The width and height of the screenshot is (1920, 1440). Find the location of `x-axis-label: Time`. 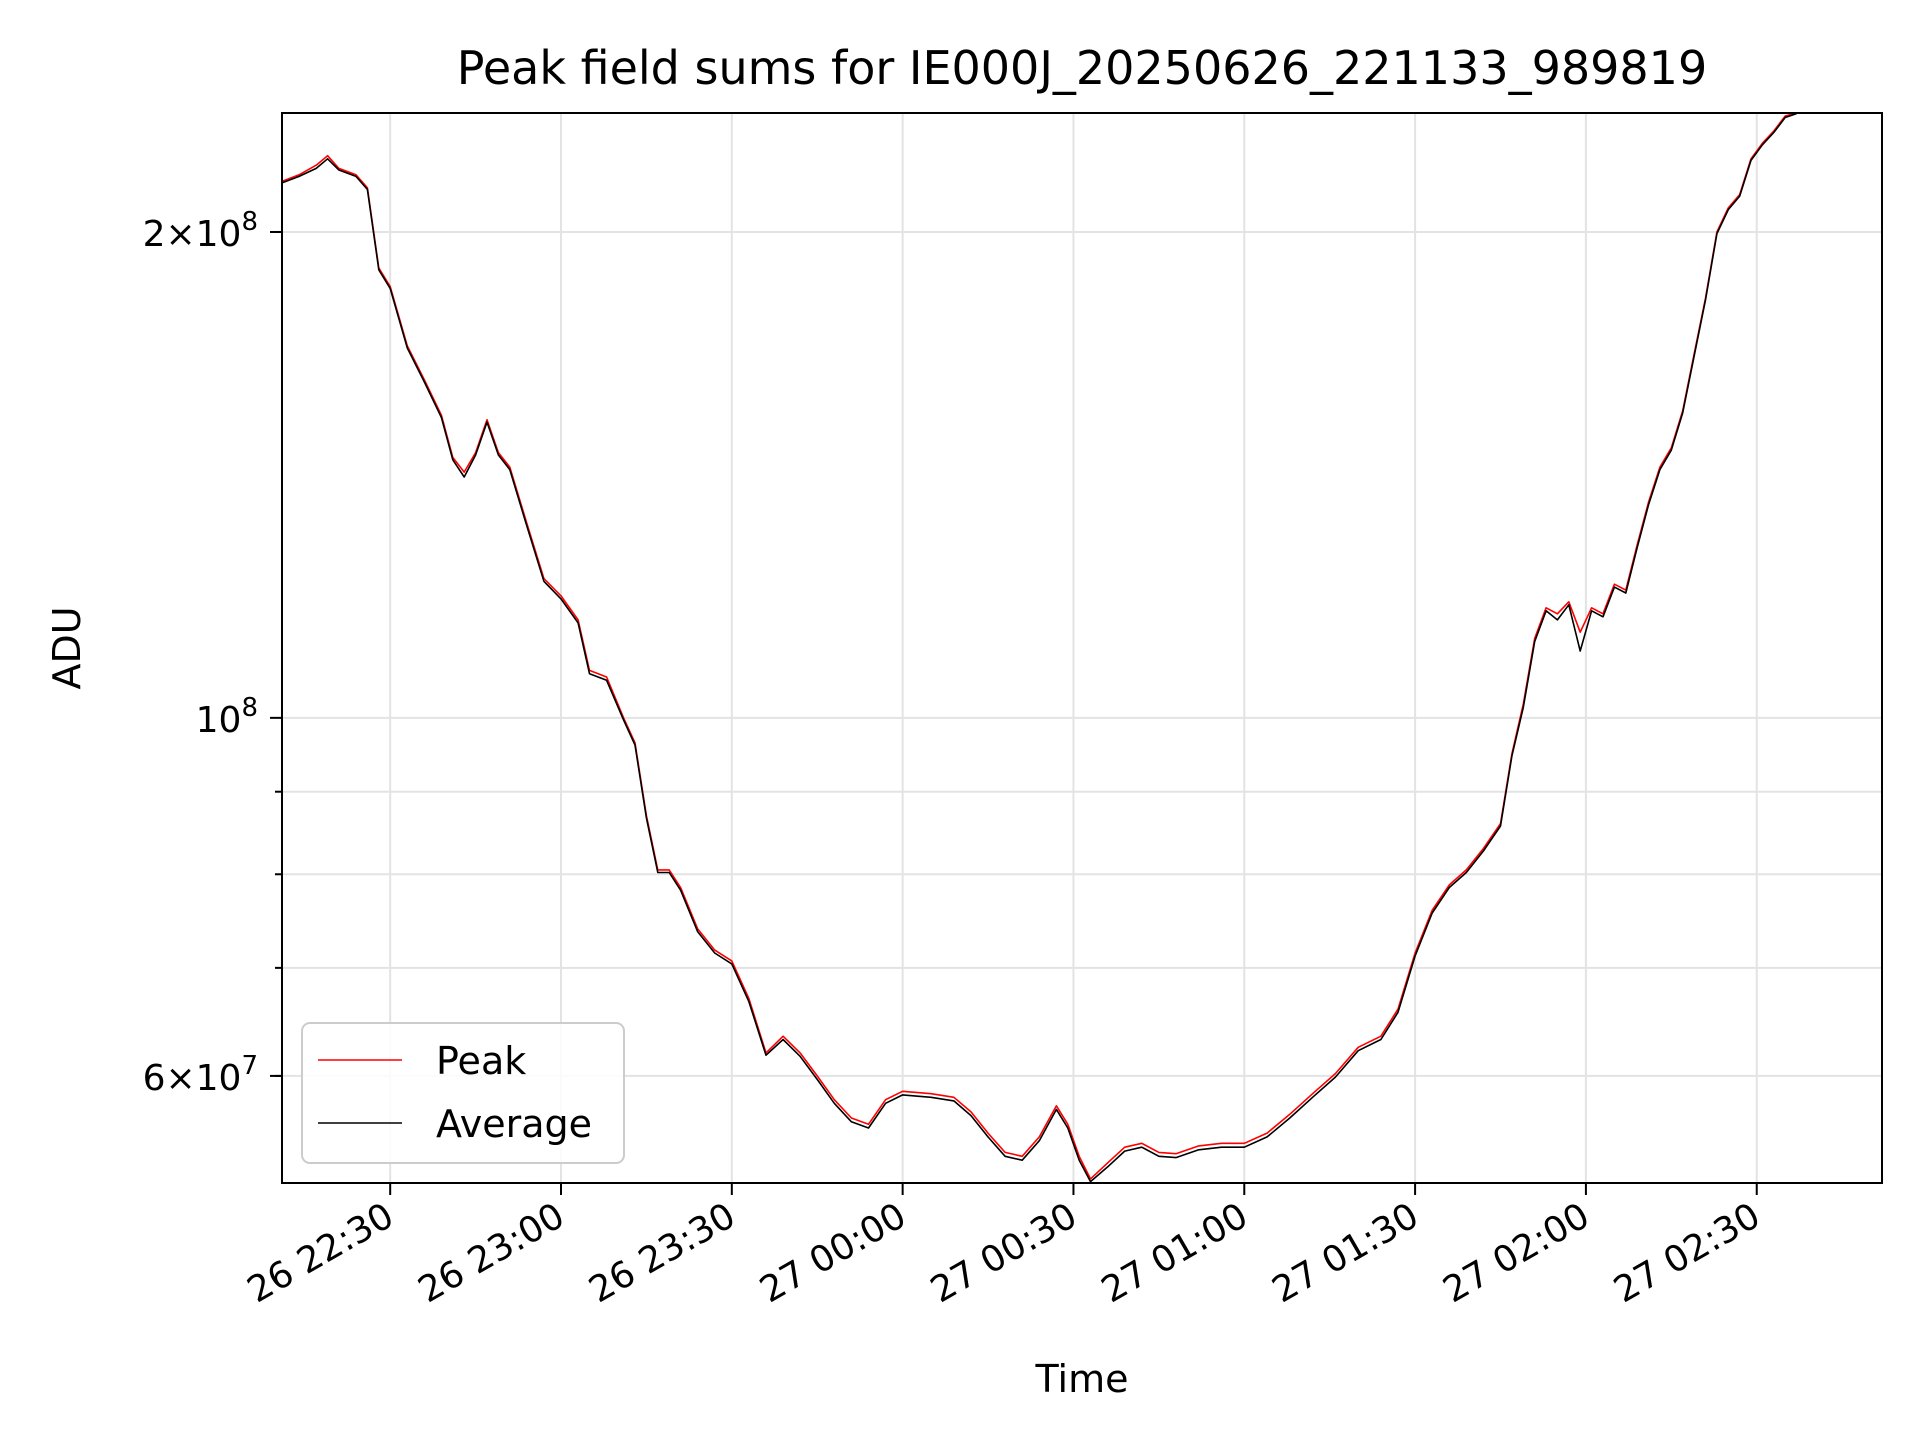

x-axis-label: Time is located at coordinates (1082, 1379).